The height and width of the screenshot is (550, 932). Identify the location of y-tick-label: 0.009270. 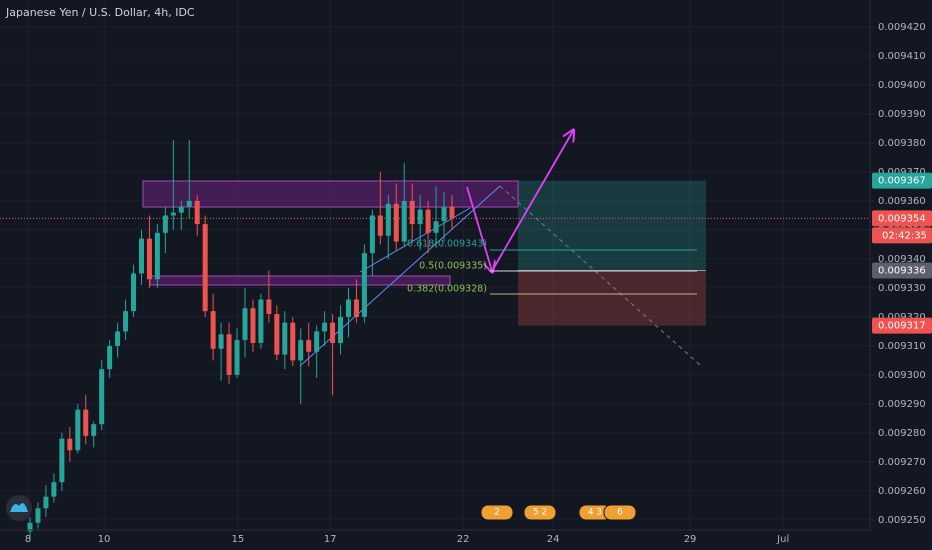
(902, 462).